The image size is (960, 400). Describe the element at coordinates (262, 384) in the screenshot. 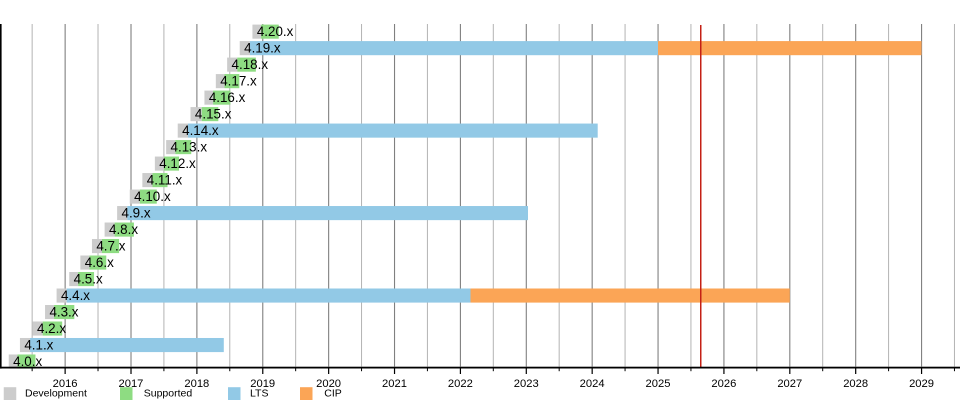

I see `svg-text: 2019` at that location.